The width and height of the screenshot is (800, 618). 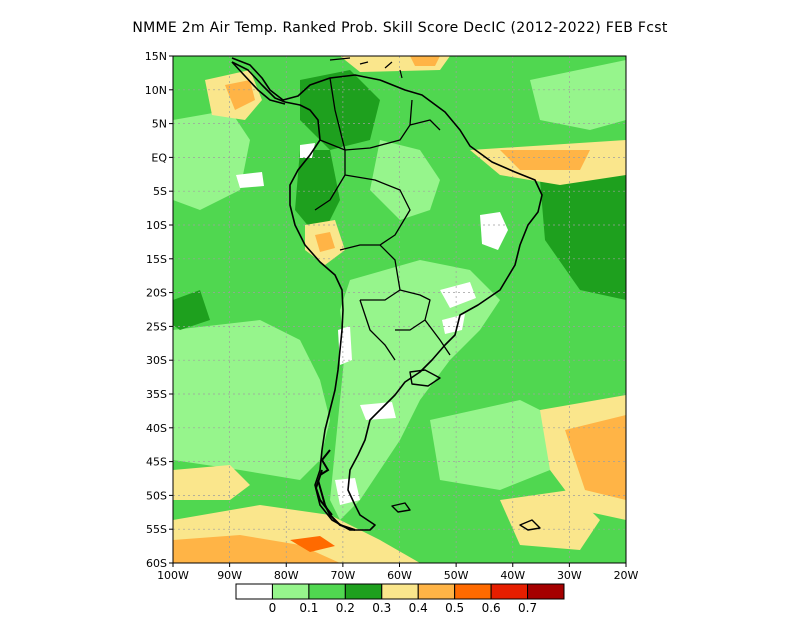 What do you see at coordinates (156, 563) in the screenshot?
I see `y-tick-label: 60S` at bounding box center [156, 563].